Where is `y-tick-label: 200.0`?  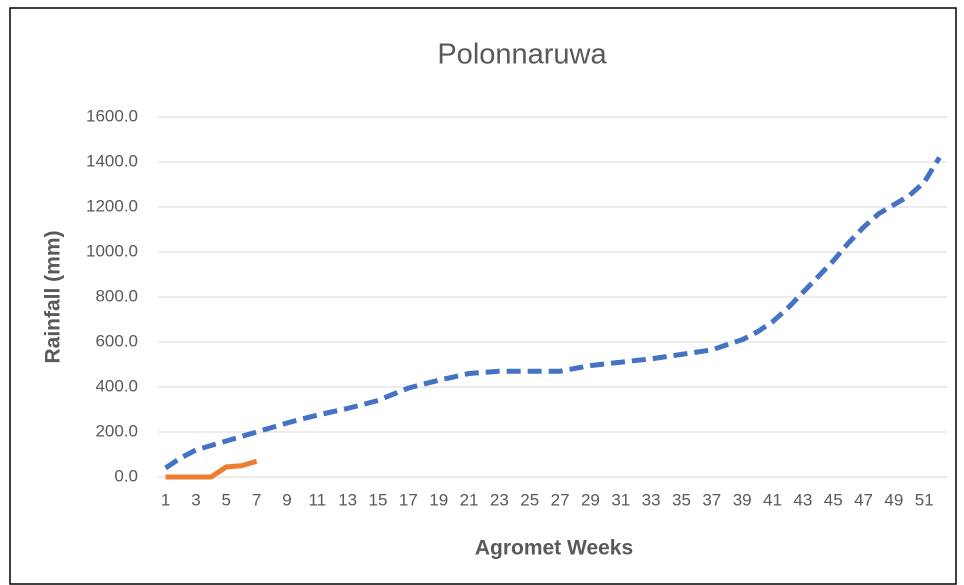 y-tick-label: 200.0 is located at coordinates (116, 430).